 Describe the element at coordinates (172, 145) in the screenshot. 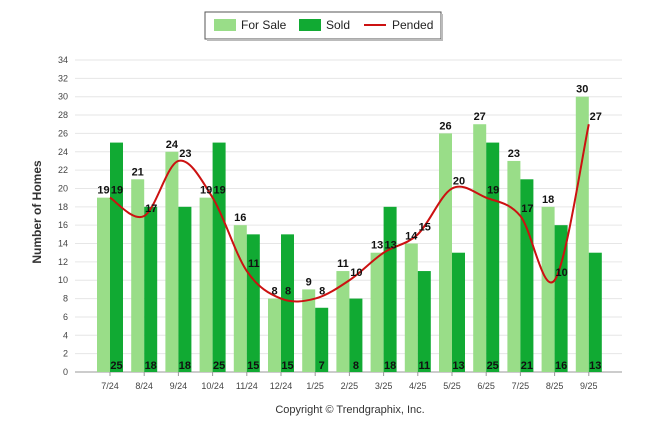

I see `label-for-sale: 24` at that location.